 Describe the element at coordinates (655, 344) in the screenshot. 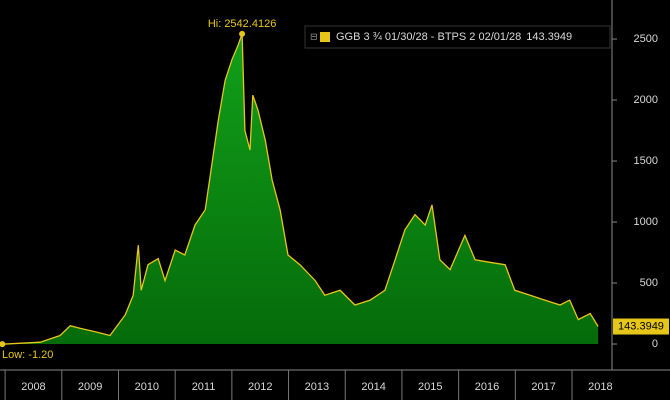

I see `y-tick-label: 0` at that location.